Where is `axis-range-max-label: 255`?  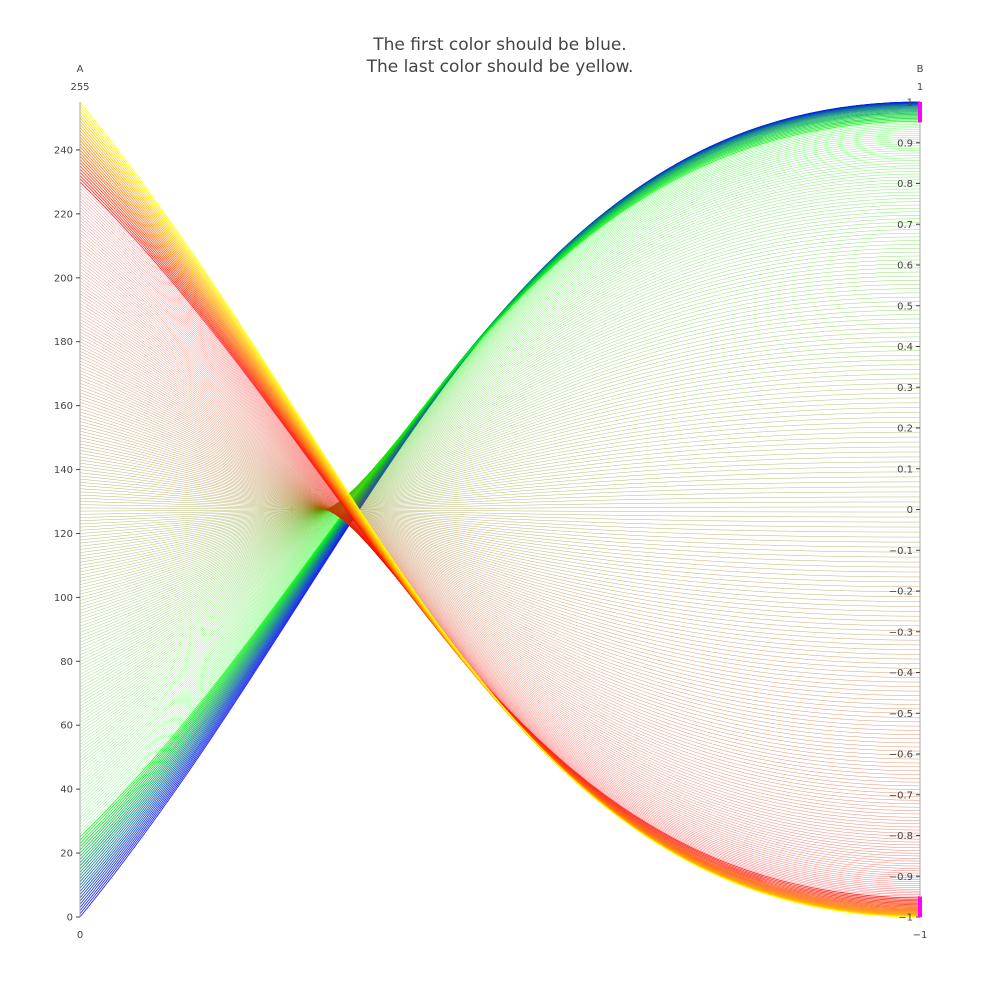
axis-range-max-label: 255 is located at coordinates (79, 87).